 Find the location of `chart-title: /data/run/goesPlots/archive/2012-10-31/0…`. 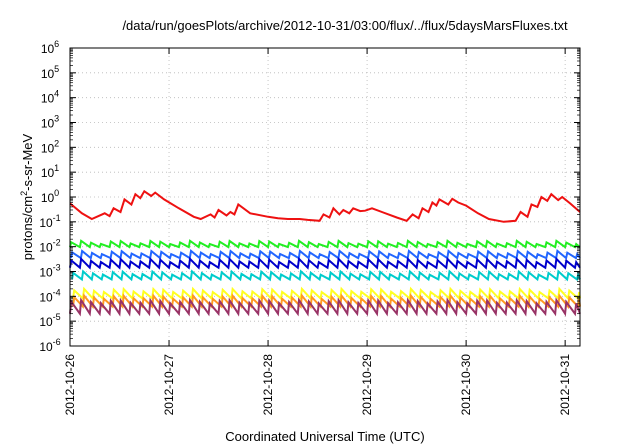

chart-title: /data/run/goesPlots/archive/2012-10-31/0… is located at coordinates (345, 25).